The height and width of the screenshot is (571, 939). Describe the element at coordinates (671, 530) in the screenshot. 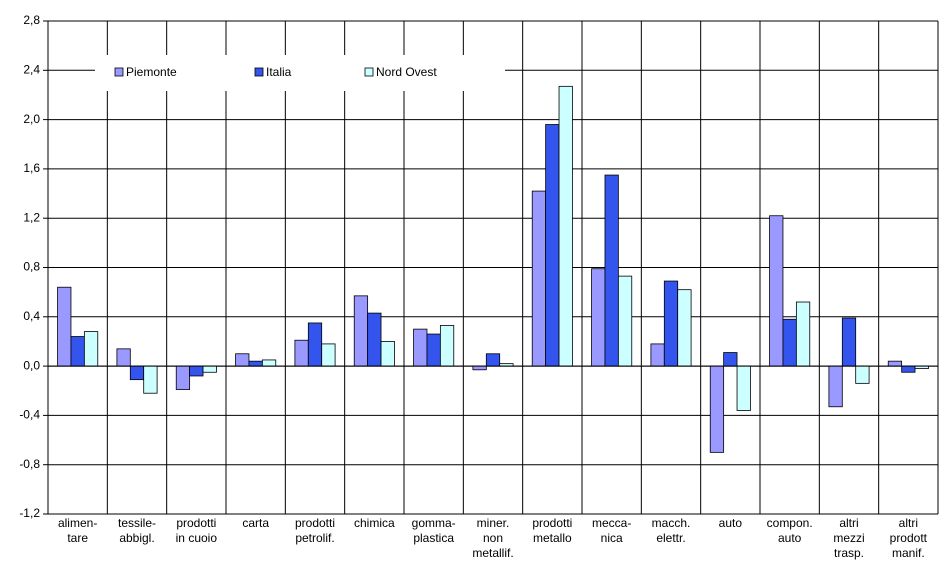

I see `x-tick-label: macch. elettr.` at that location.